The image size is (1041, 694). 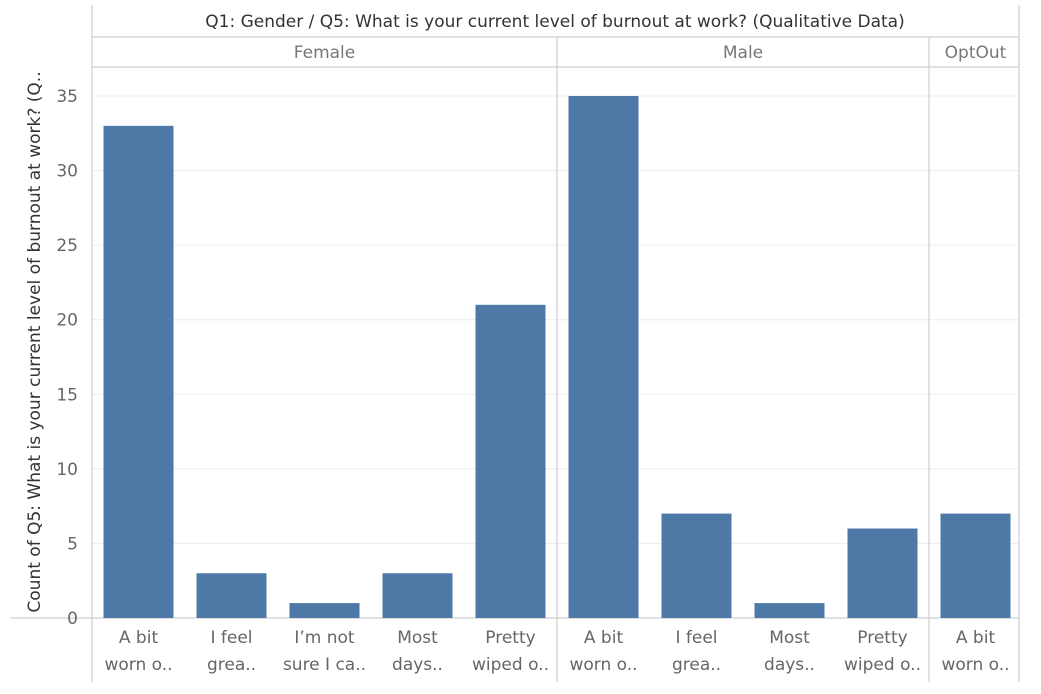 I want to click on panel-header-male: Male, so click(x=743, y=53).